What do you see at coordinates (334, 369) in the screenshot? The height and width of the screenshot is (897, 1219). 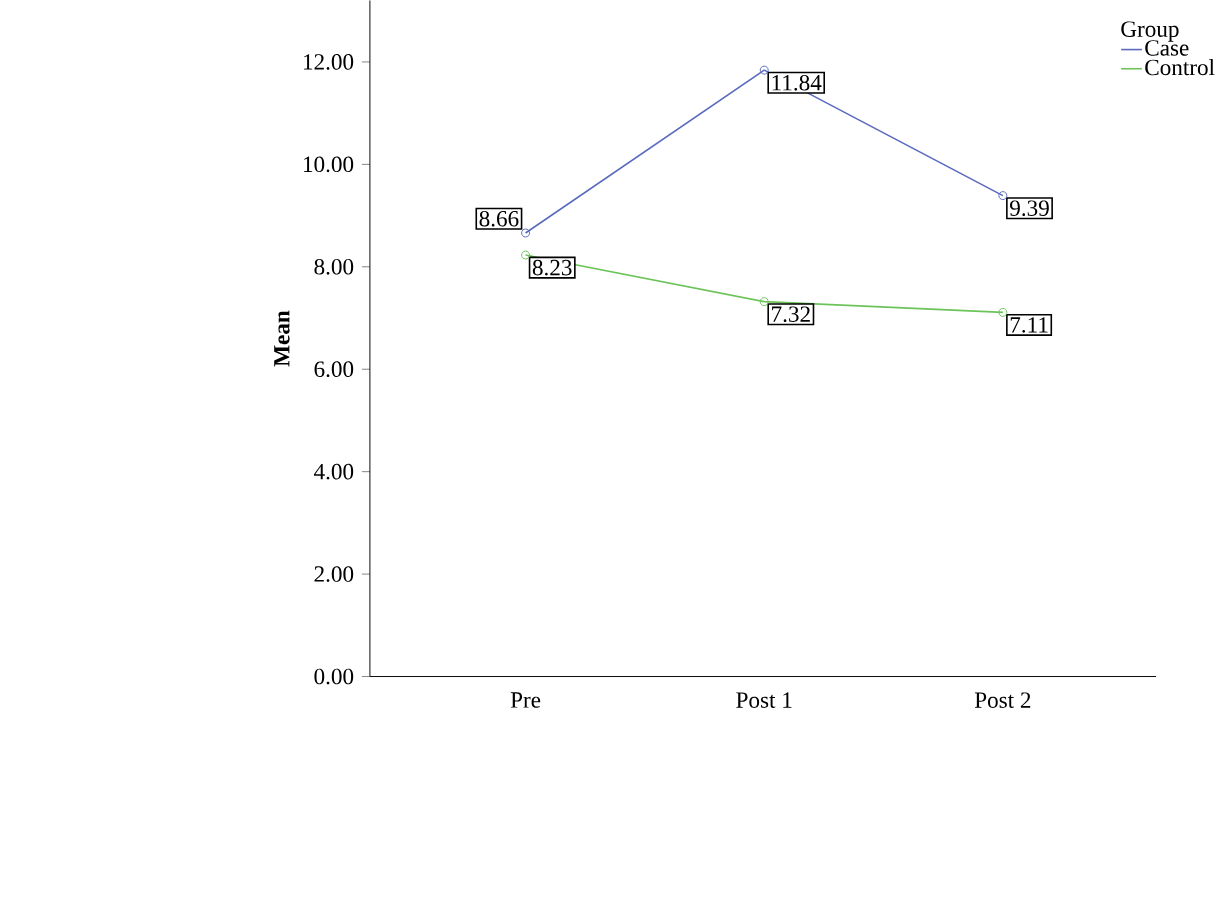 I see `y-tick-label: 6.00` at bounding box center [334, 369].